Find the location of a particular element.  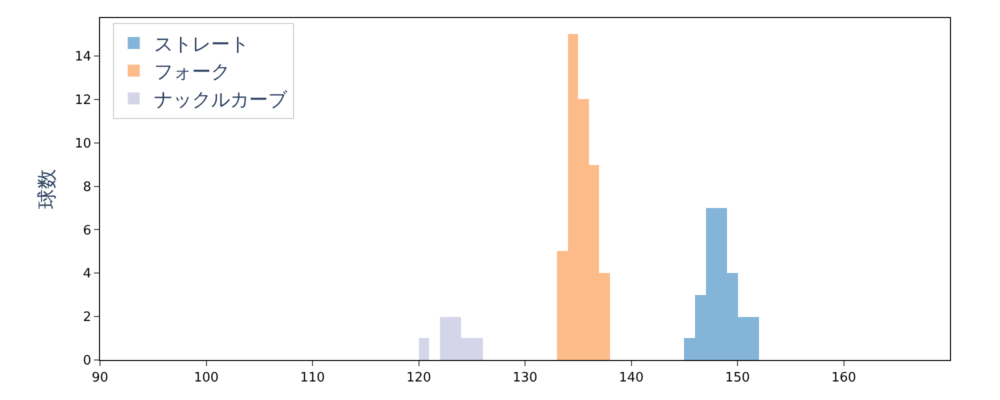

x-tick-label: 90 is located at coordinates (100, 378).